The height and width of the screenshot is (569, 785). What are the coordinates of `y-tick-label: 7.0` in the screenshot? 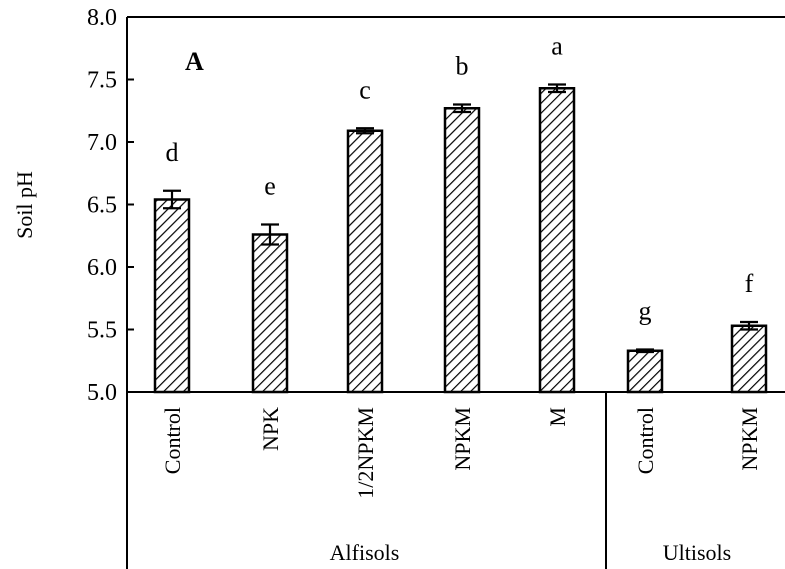 It's located at (102, 143).